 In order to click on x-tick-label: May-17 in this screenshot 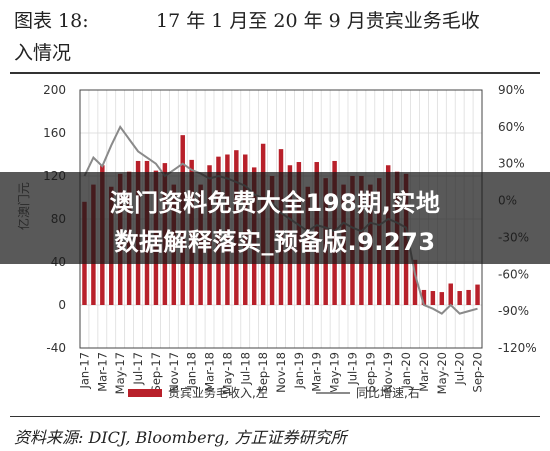, I will do `click(120, 373)`.